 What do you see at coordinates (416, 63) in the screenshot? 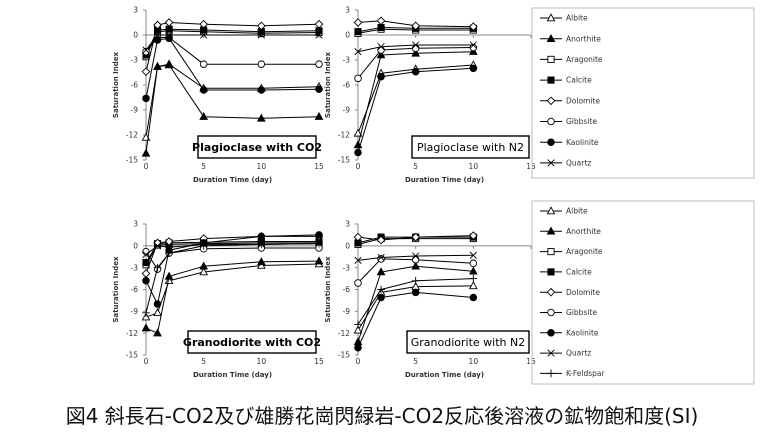
I see `series-gibbsite` at bounding box center [416, 63].